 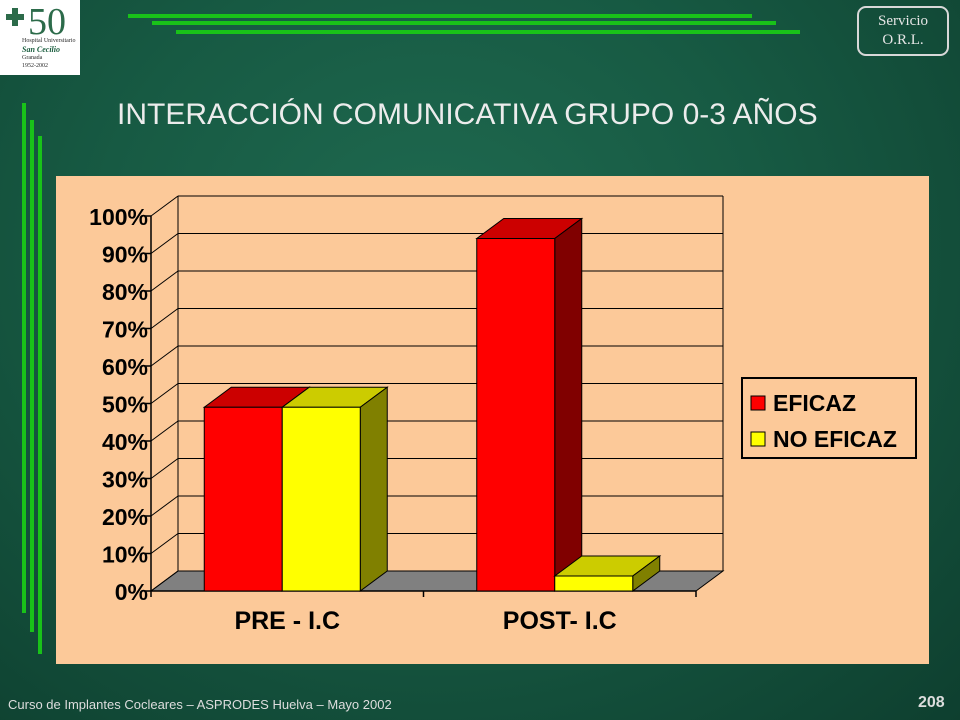 What do you see at coordinates (287, 621) in the screenshot?
I see `x-category-label: PRE - I.C` at bounding box center [287, 621].